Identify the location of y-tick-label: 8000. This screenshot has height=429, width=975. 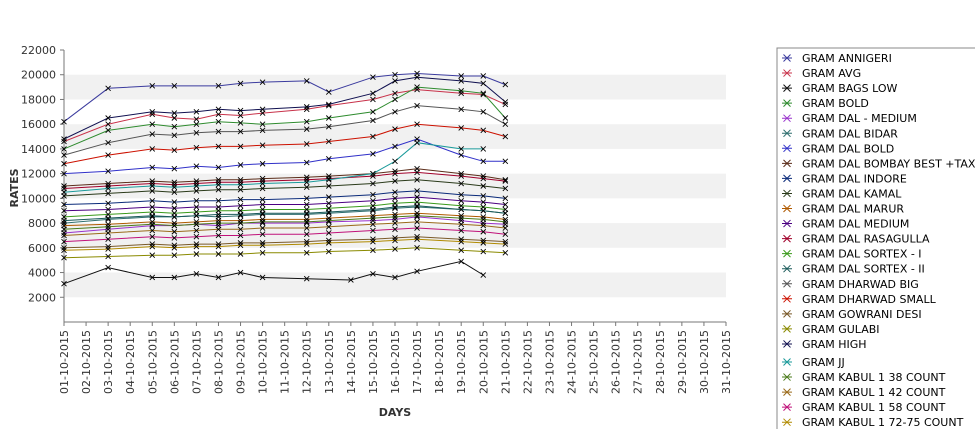
(42, 223).